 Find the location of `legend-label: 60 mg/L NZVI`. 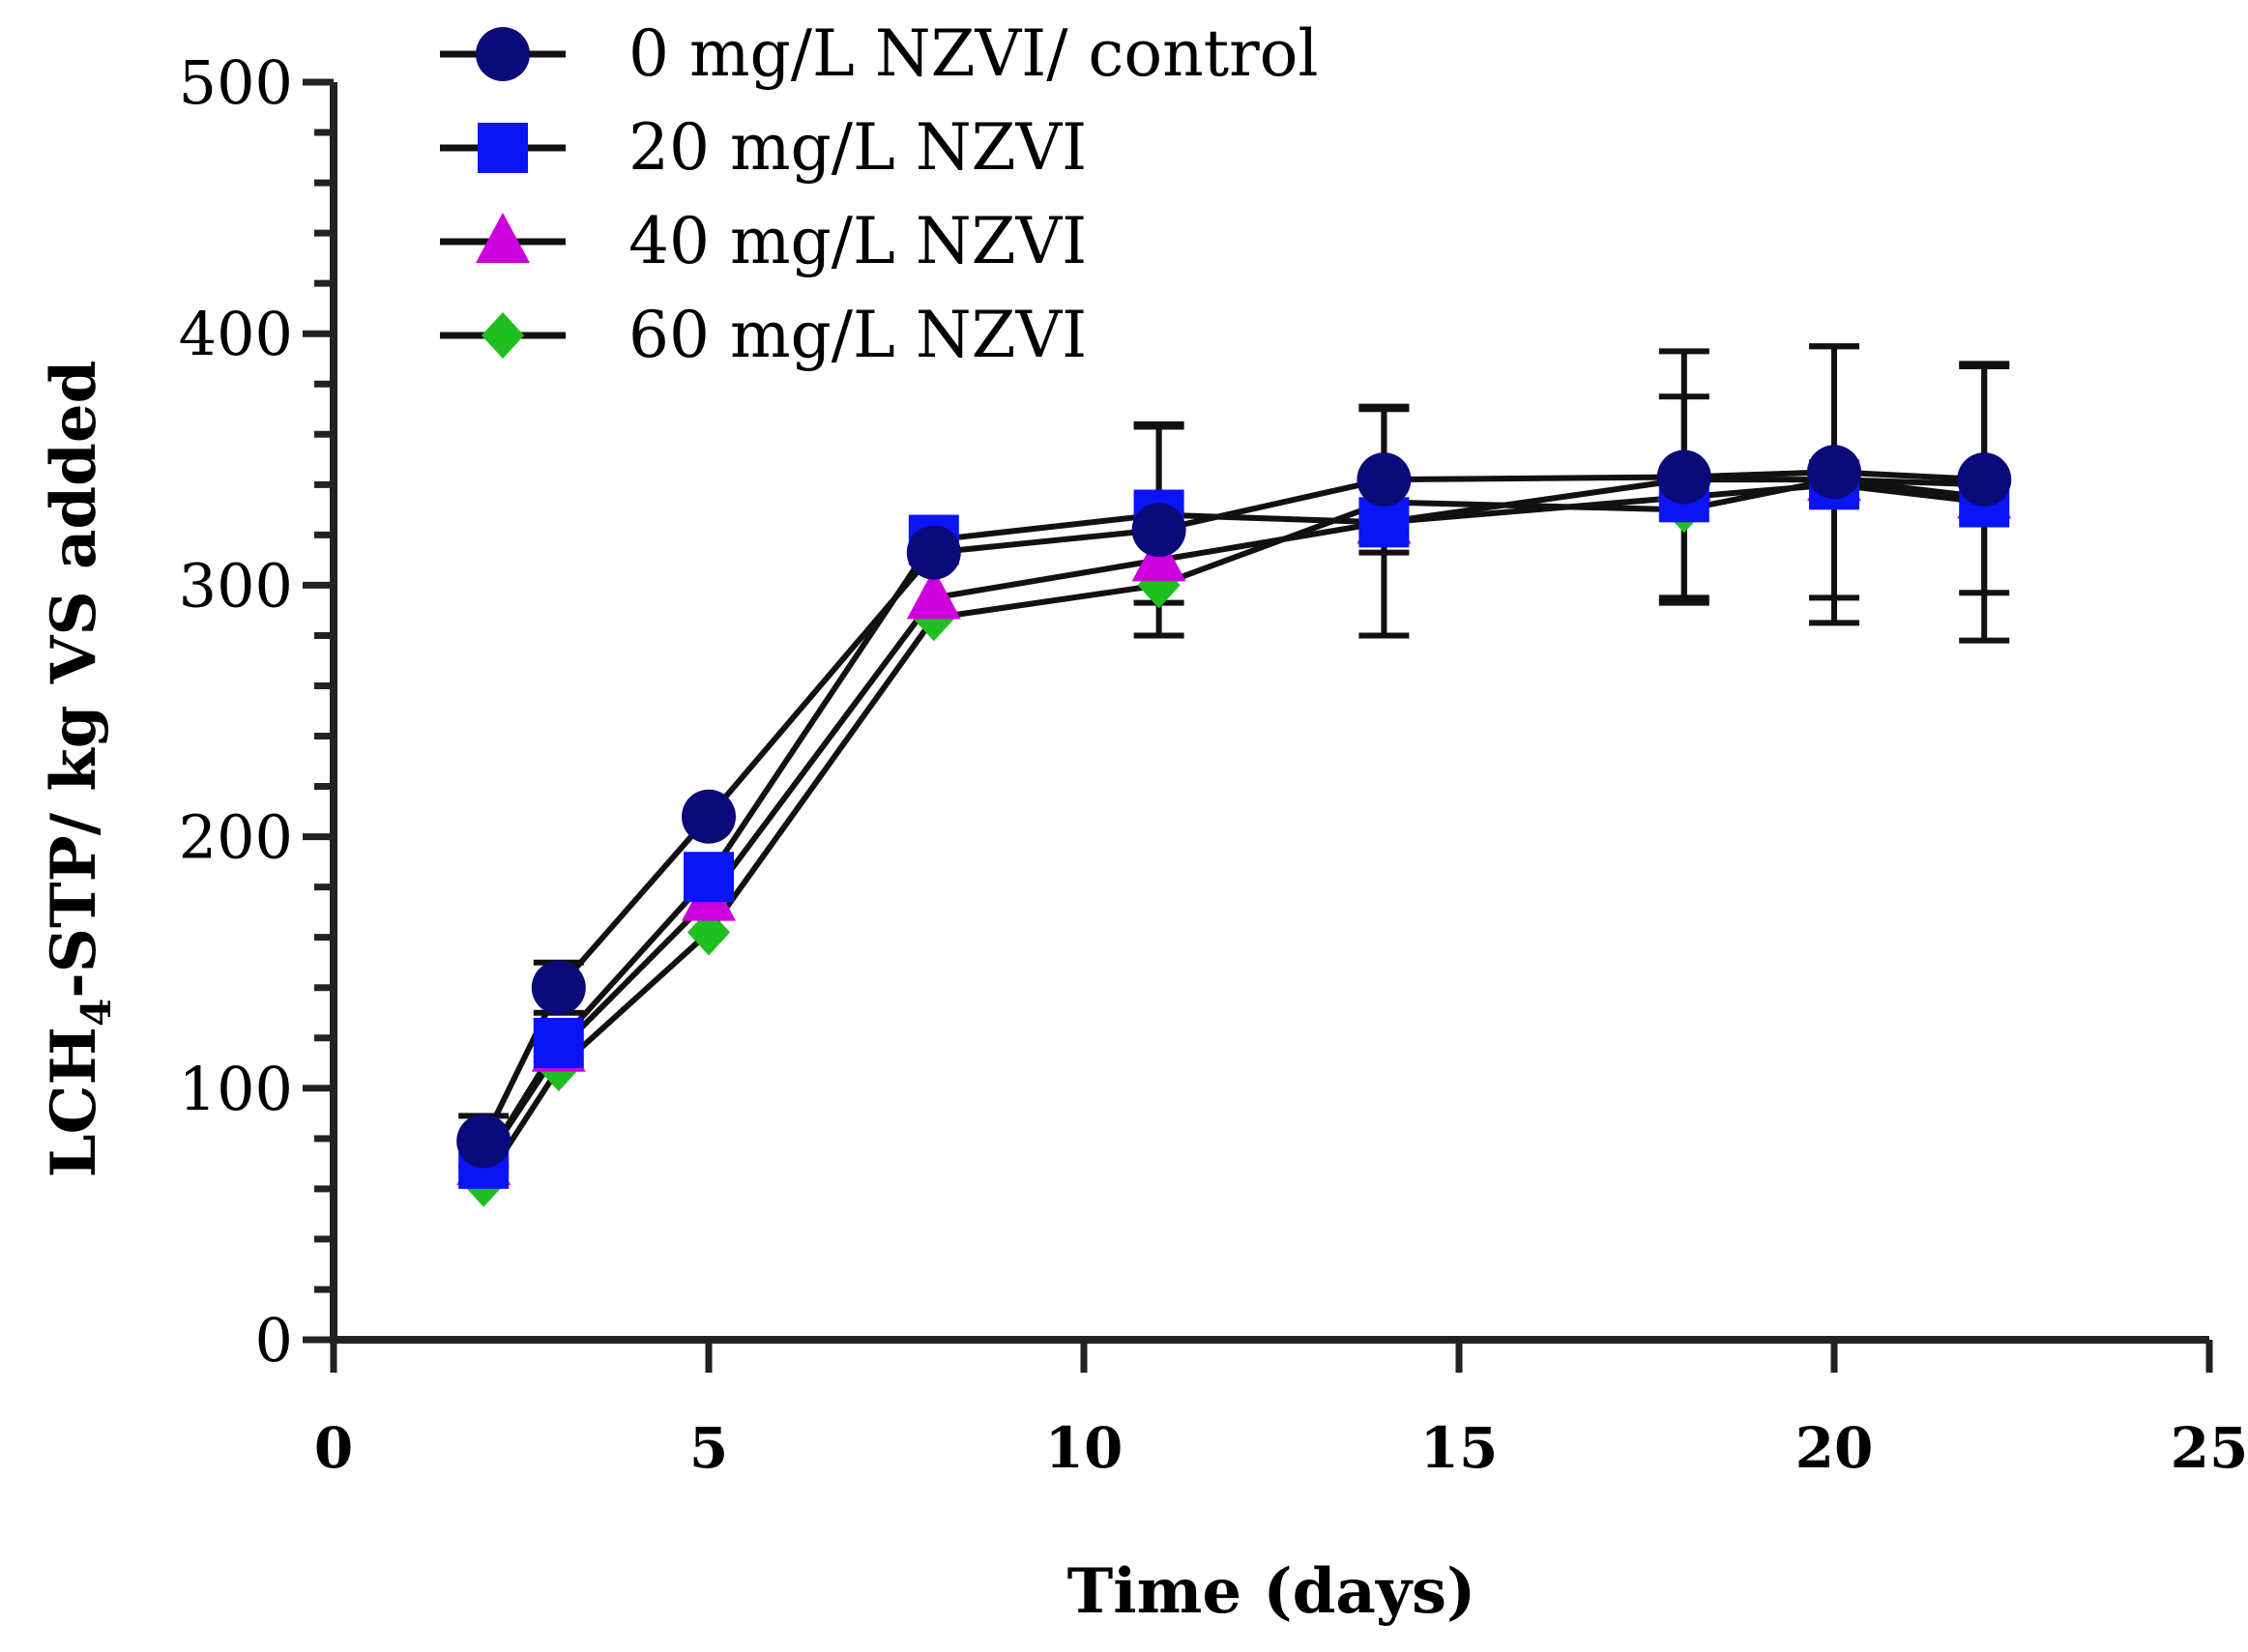

legend-label: 60 mg/L NZVI is located at coordinates (857, 335).